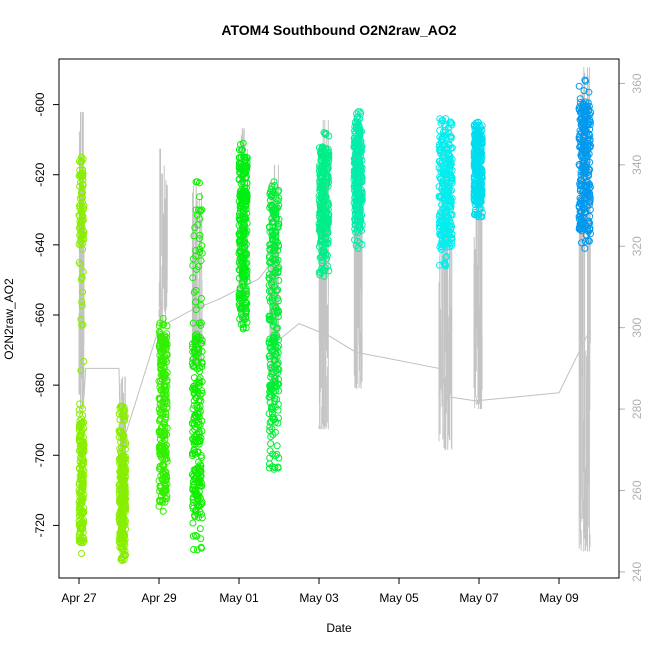 The width and height of the screenshot is (650, 650). What do you see at coordinates (478, 269) in the screenshot?
I see `secondary-series-spikes` at bounding box center [478, 269].